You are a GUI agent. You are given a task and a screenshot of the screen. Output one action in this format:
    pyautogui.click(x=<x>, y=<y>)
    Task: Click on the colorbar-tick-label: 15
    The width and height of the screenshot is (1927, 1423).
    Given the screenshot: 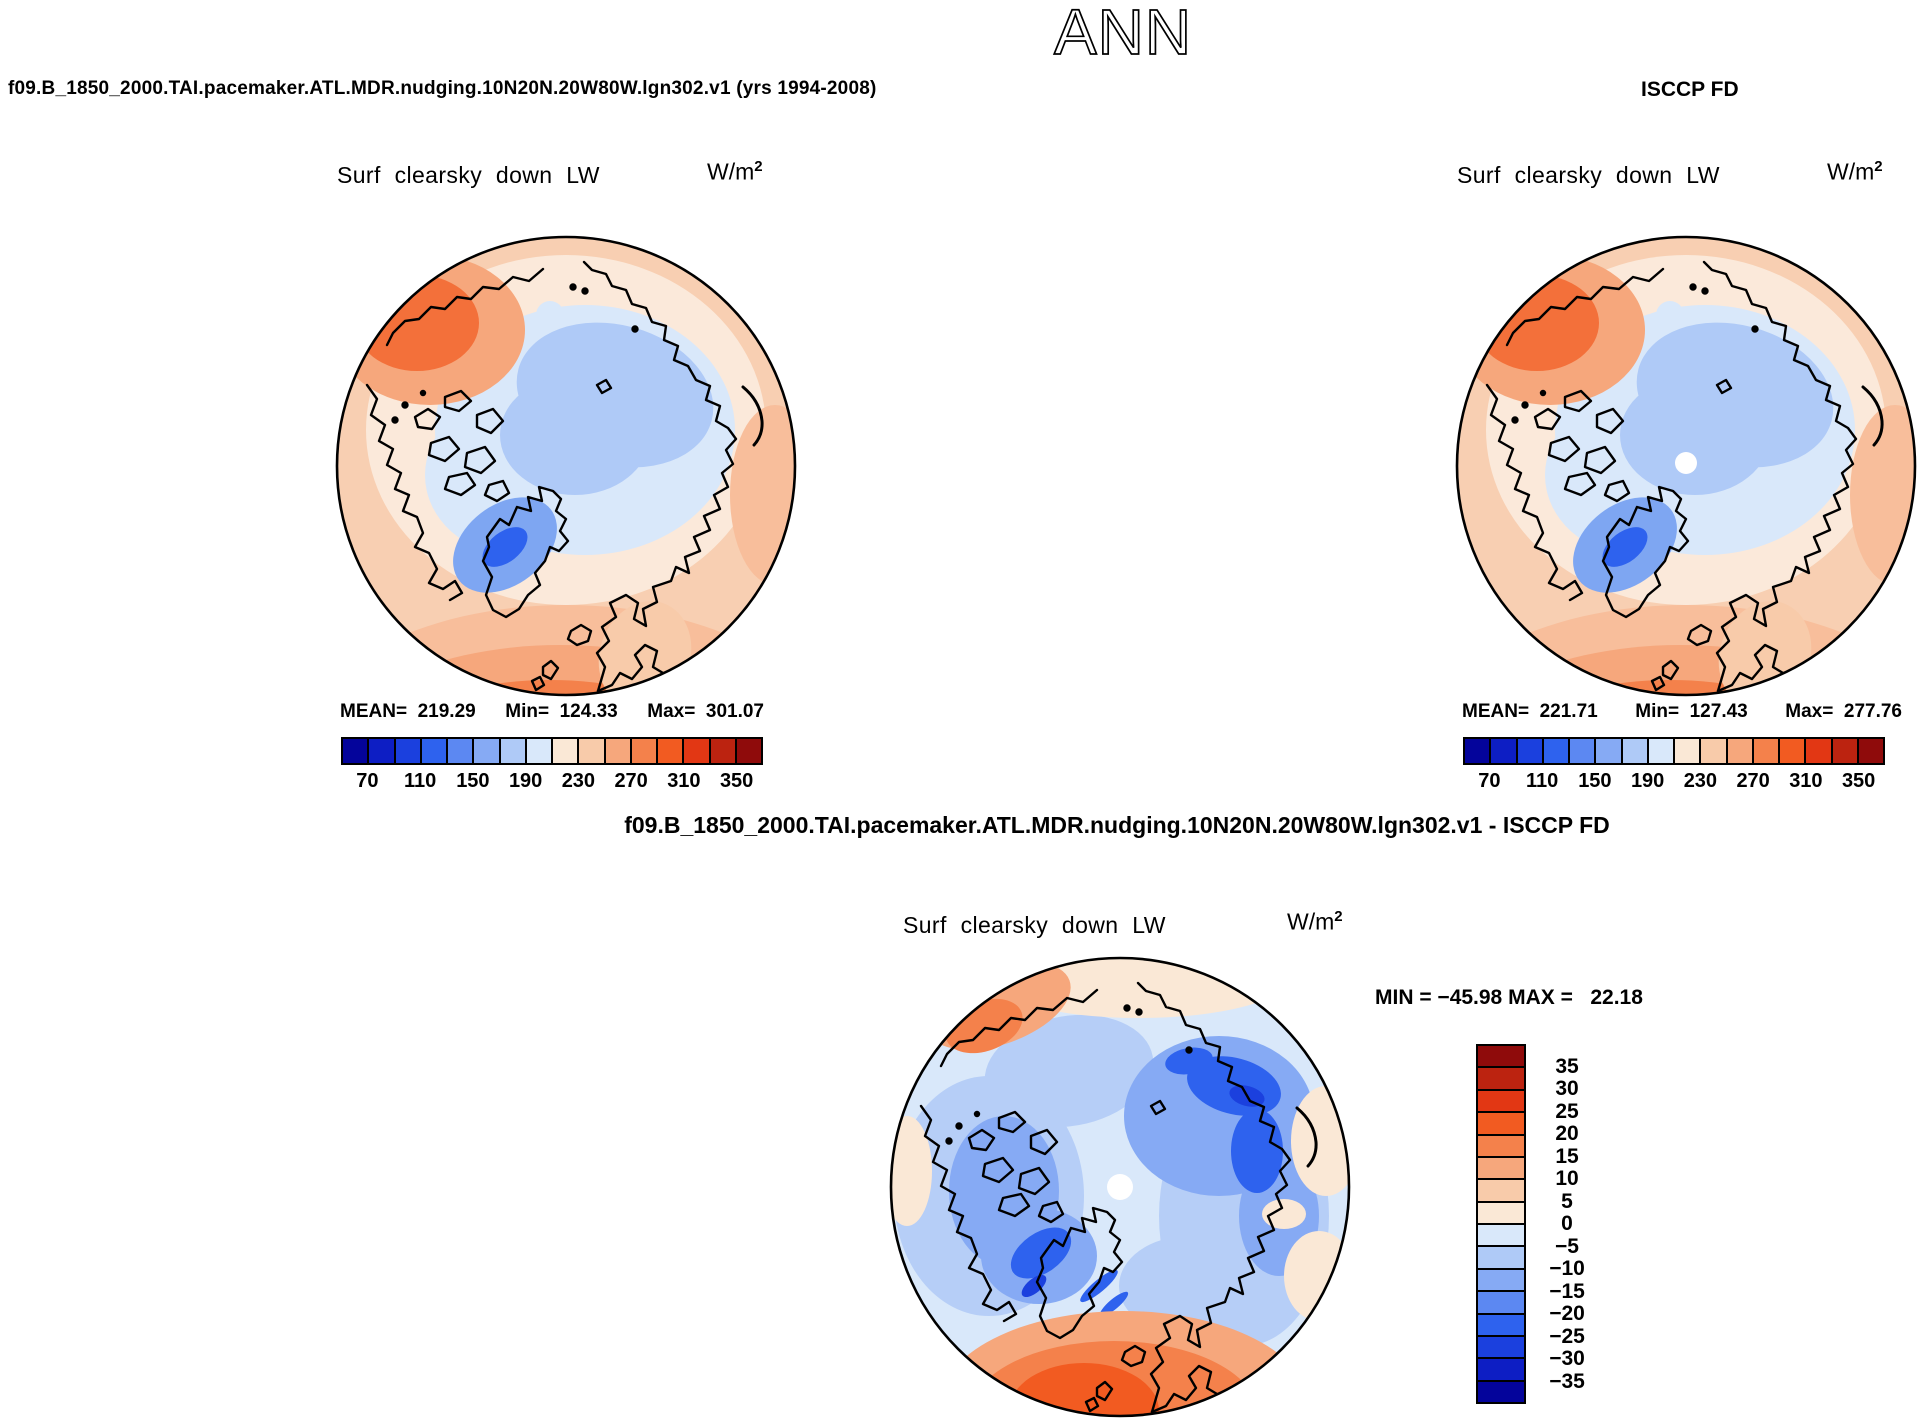 What is the action you would take?
    pyautogui.click(x=1567, y=1156)
    